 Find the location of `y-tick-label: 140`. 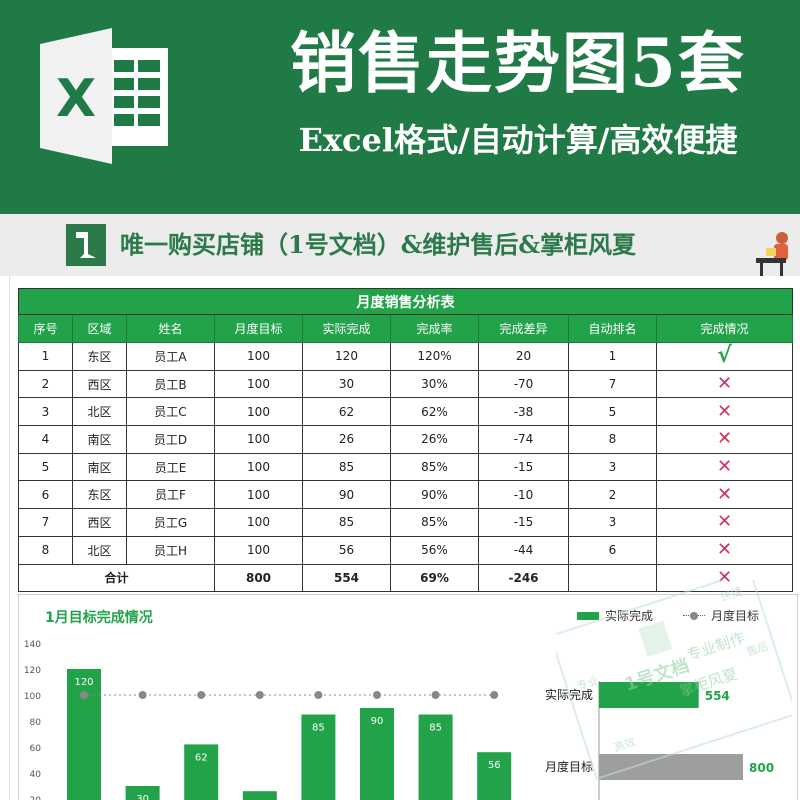

y-tick-label: 140 is located at coordinates (32, 645).